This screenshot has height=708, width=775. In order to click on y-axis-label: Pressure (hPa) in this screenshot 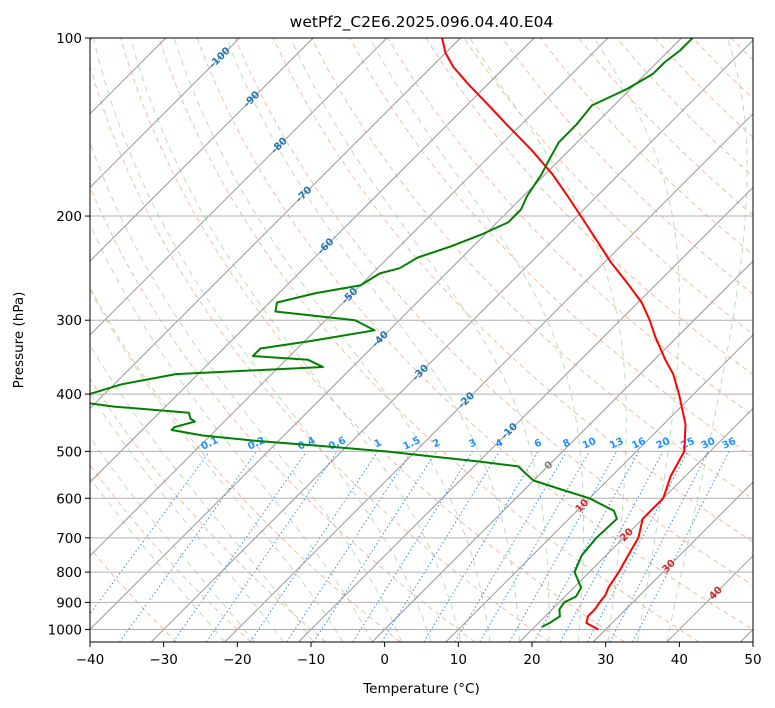, I will do `click(19, 340)`.